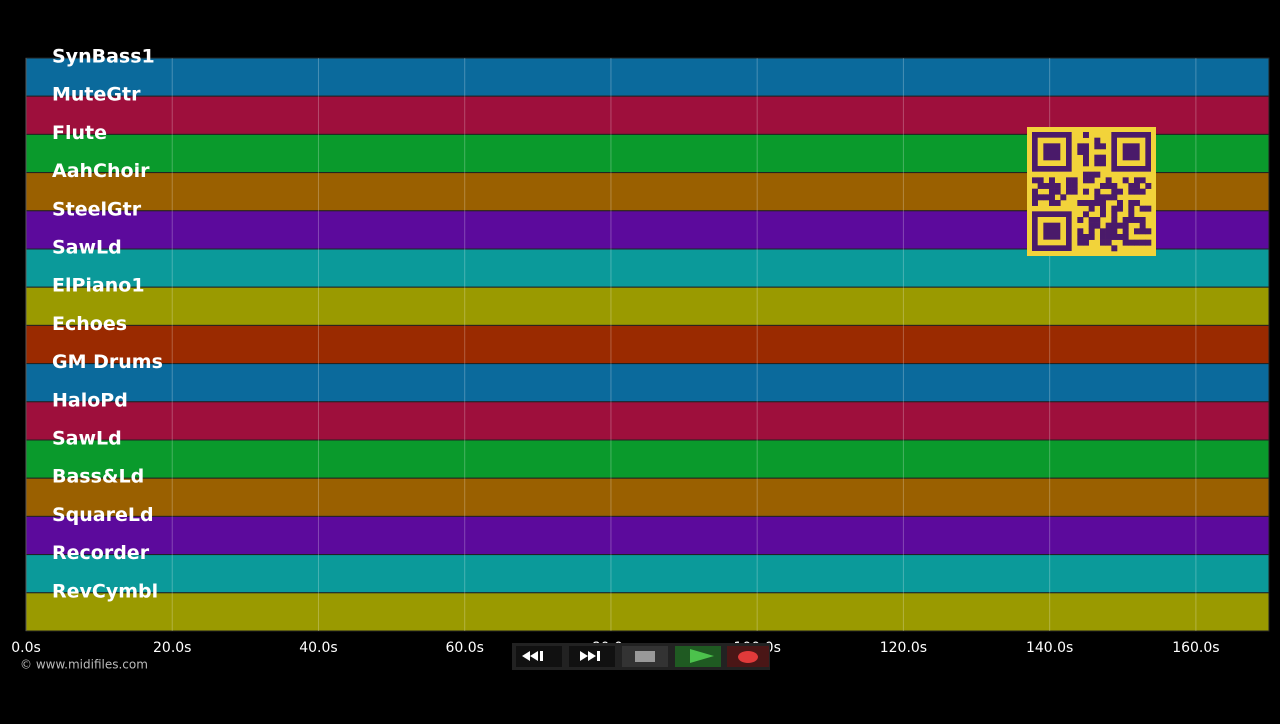 This screenshot has width=1280, height=724. What do you see at coordinates (89, 324) in the screenshot?
I see `track-label: Echoes` at bounding box center [89, 324].